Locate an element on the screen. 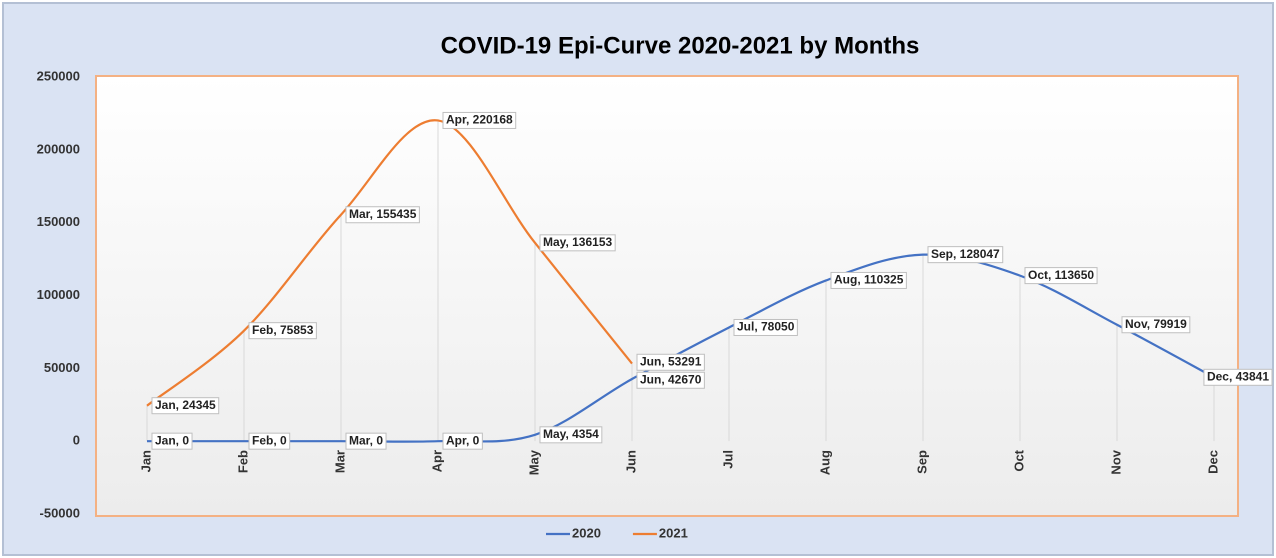 The width and height of the screenshot is (1276, 558). x-tick-label: May is located at coordinates (533, 462).